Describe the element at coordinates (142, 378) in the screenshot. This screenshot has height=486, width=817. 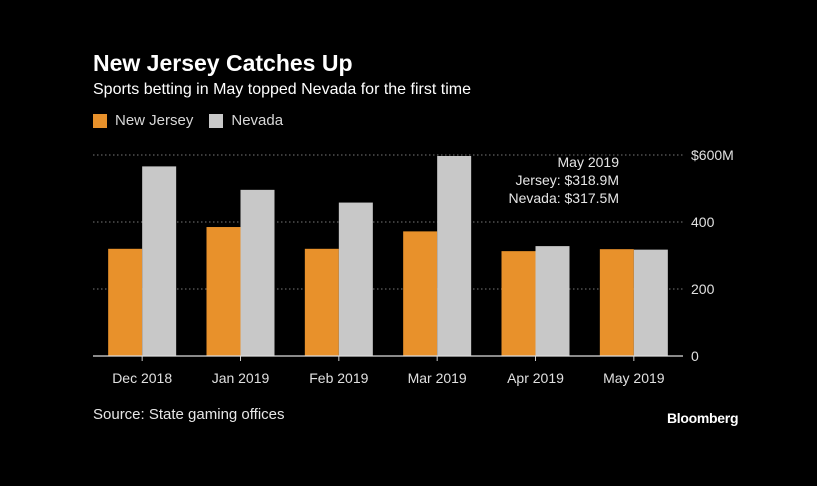
I see `x-tick-label: Dec 2018` at that location.